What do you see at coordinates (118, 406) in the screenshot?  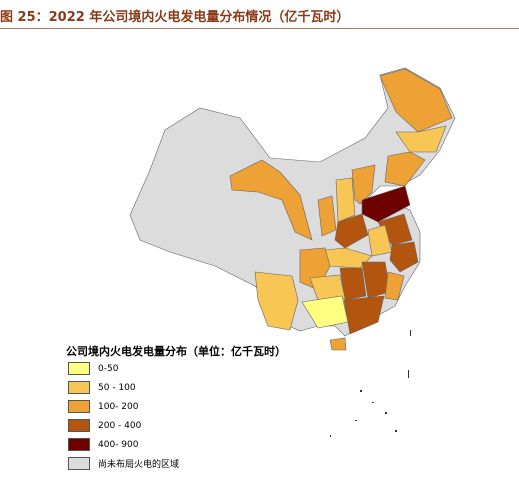 I see `legend-label: 100- 200` at bounding box center [118, 406].